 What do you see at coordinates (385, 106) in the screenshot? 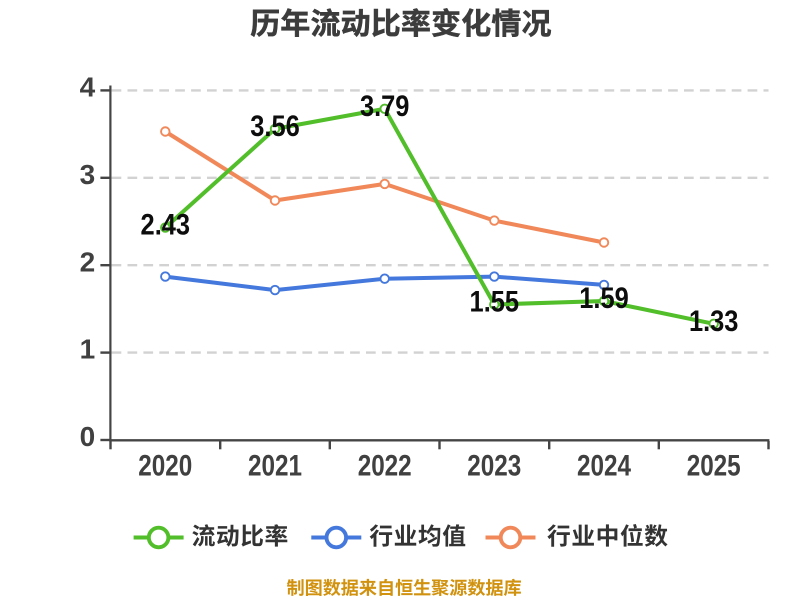
I see `svg-text: 3.79` at bounding box center [385, 106].